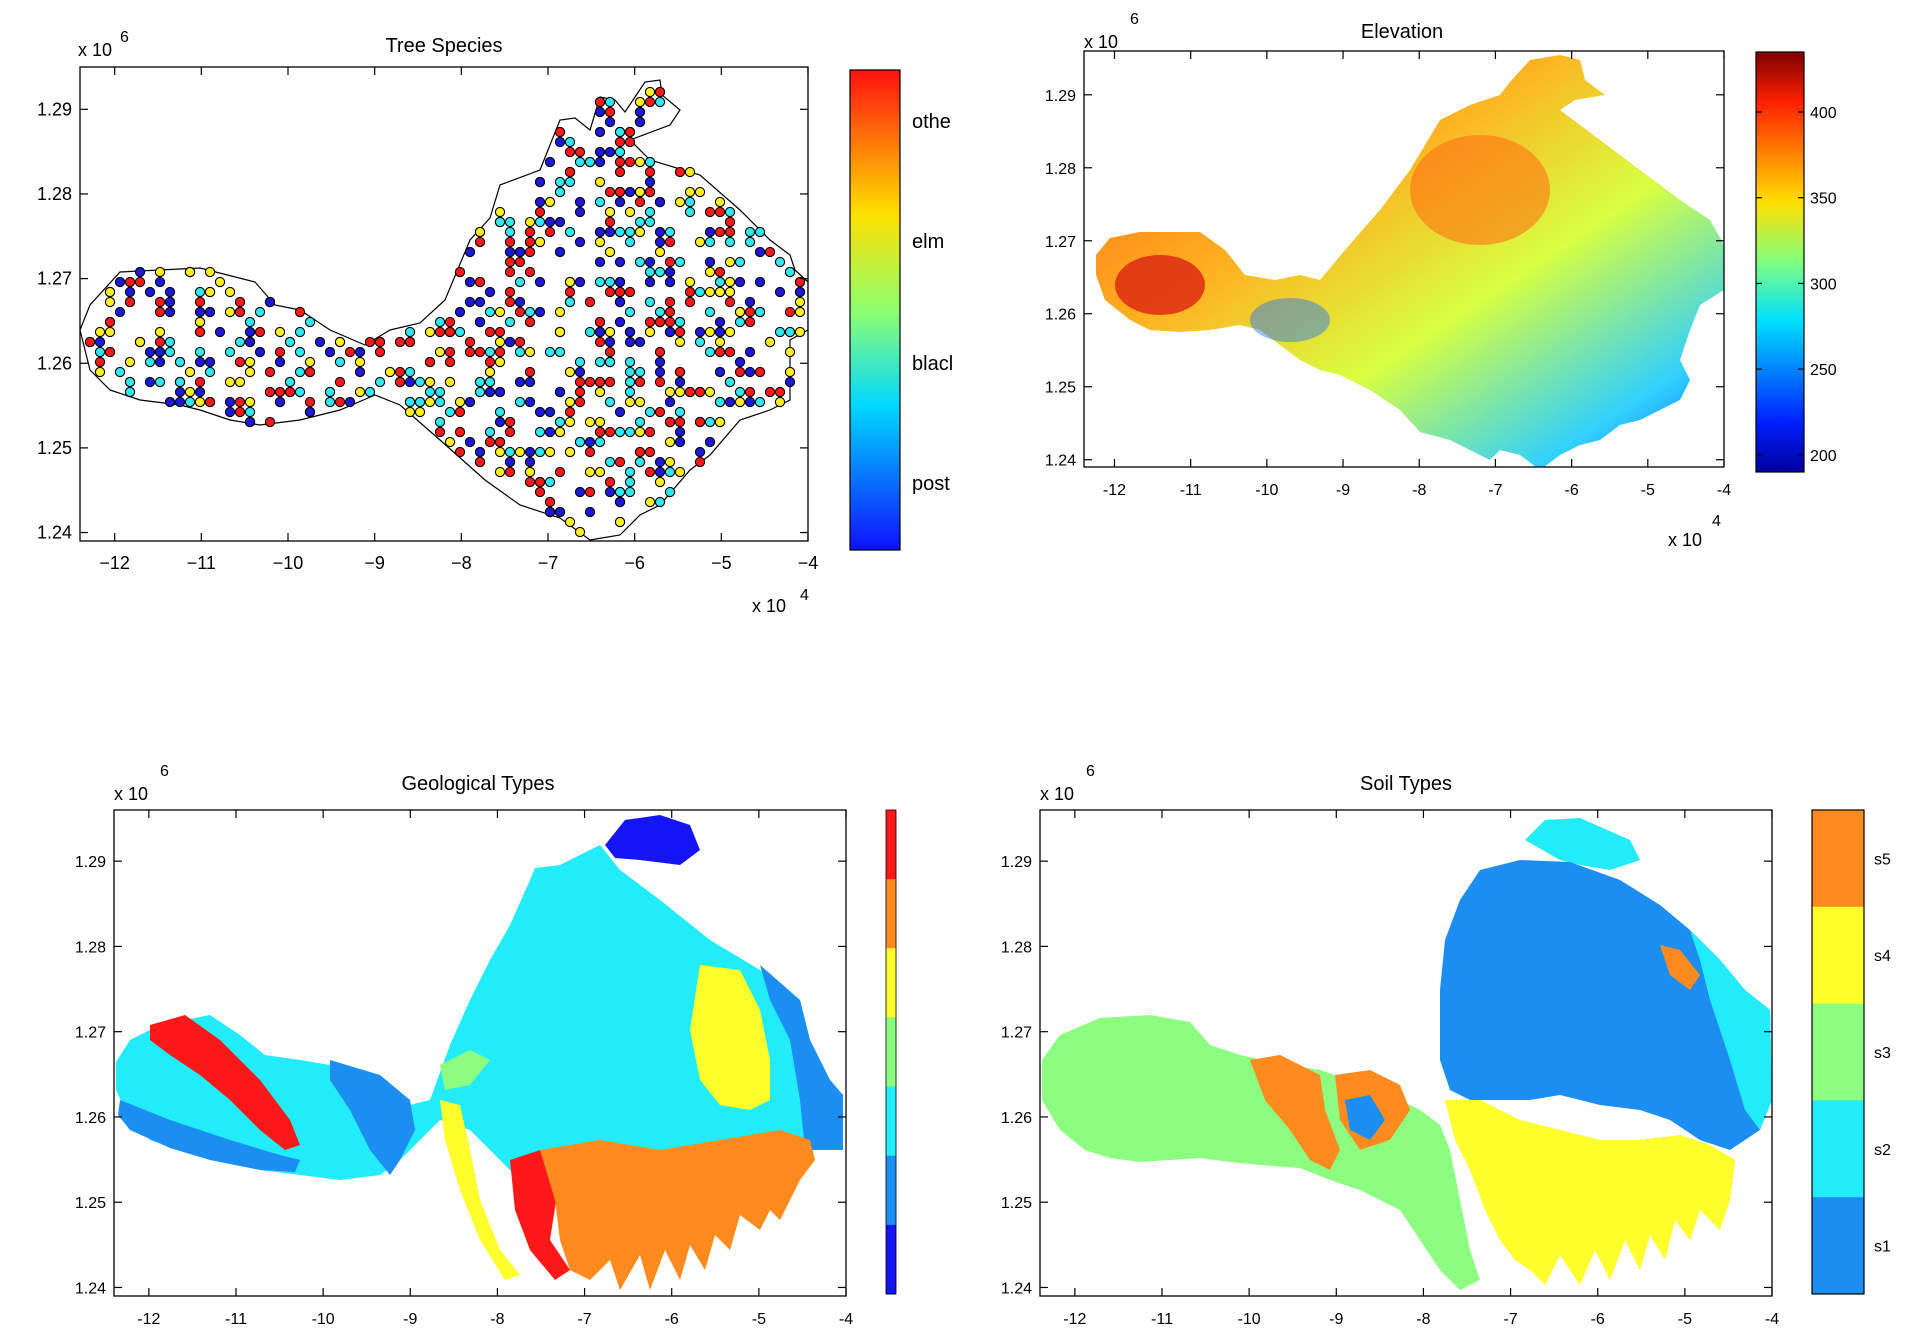 This screenshot has height=1328, width=1912. Describe the element at coordinates (1823, 370) in the screenshot. I see `elev-colorbar-tick-label: 250` at that location.